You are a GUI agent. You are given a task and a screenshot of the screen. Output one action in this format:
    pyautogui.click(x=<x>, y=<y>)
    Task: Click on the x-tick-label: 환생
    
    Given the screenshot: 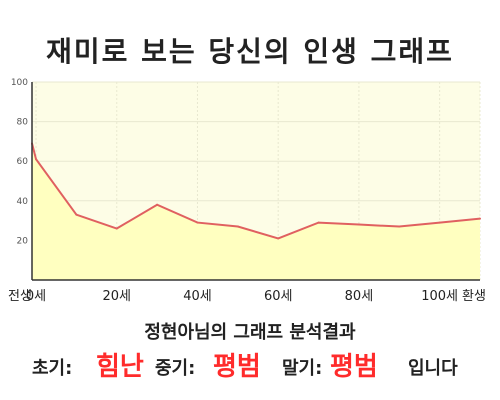 What is the action you would take?
    pyautogui.click(x=474, y=296)
    